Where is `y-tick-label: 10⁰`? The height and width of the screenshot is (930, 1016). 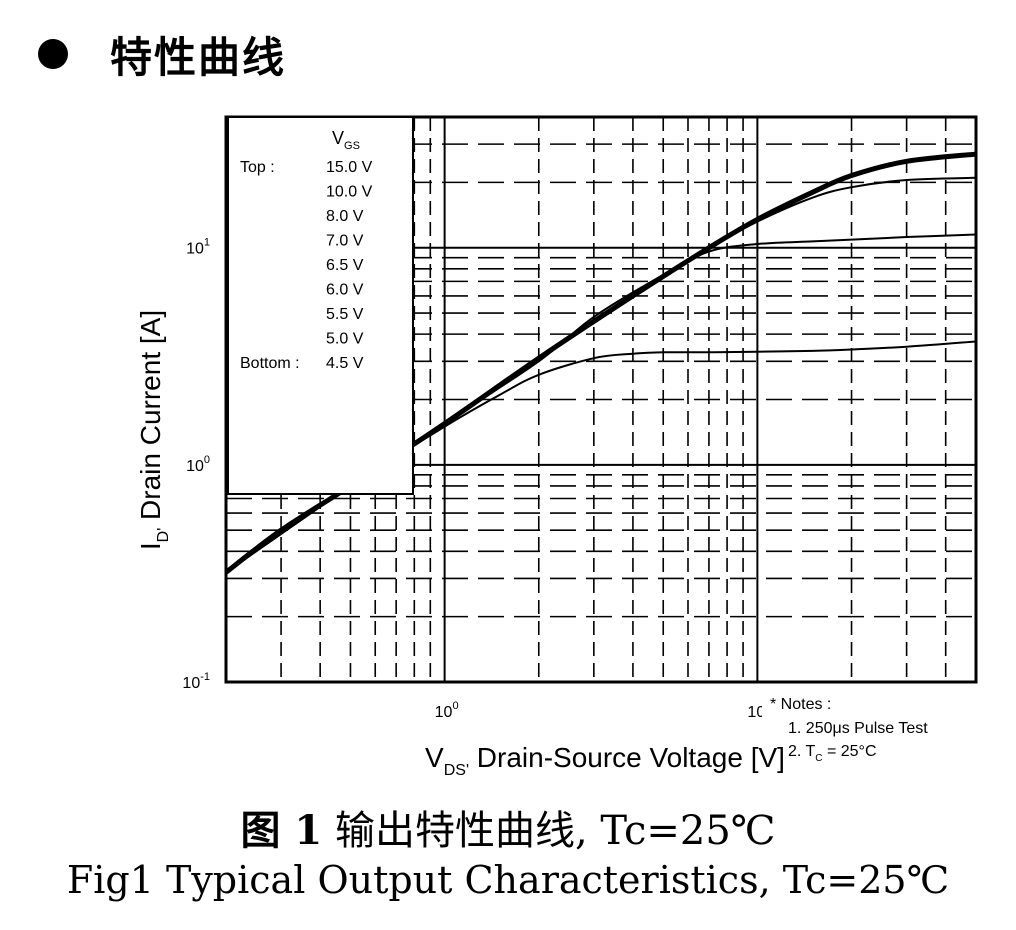
y-tick-label: 10⁰ is located at coordinates (198, 464).